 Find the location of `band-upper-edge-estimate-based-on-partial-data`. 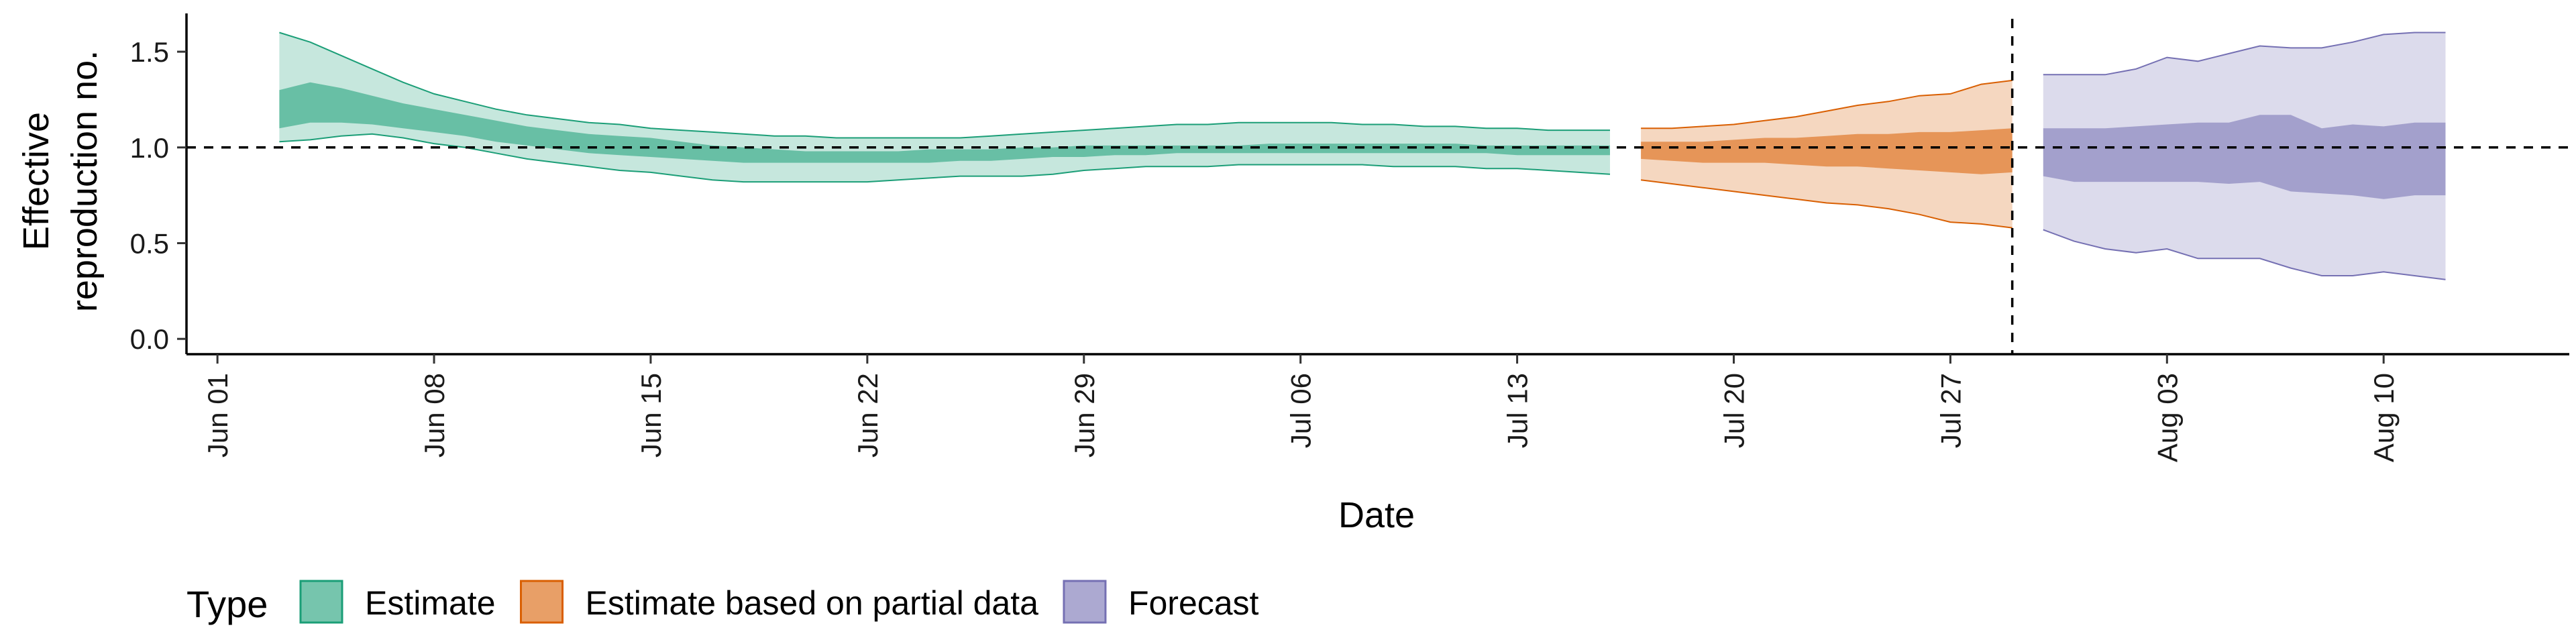

band-upper-edge-estimate-based-on-partial-data is located at coordinates (1826, 104).